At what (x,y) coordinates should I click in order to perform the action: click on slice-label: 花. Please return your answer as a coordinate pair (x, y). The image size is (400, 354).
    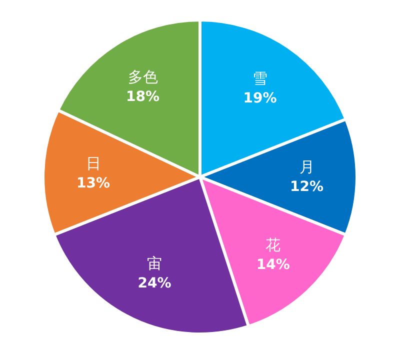
    Looking at the image, I should click on (273, 245).